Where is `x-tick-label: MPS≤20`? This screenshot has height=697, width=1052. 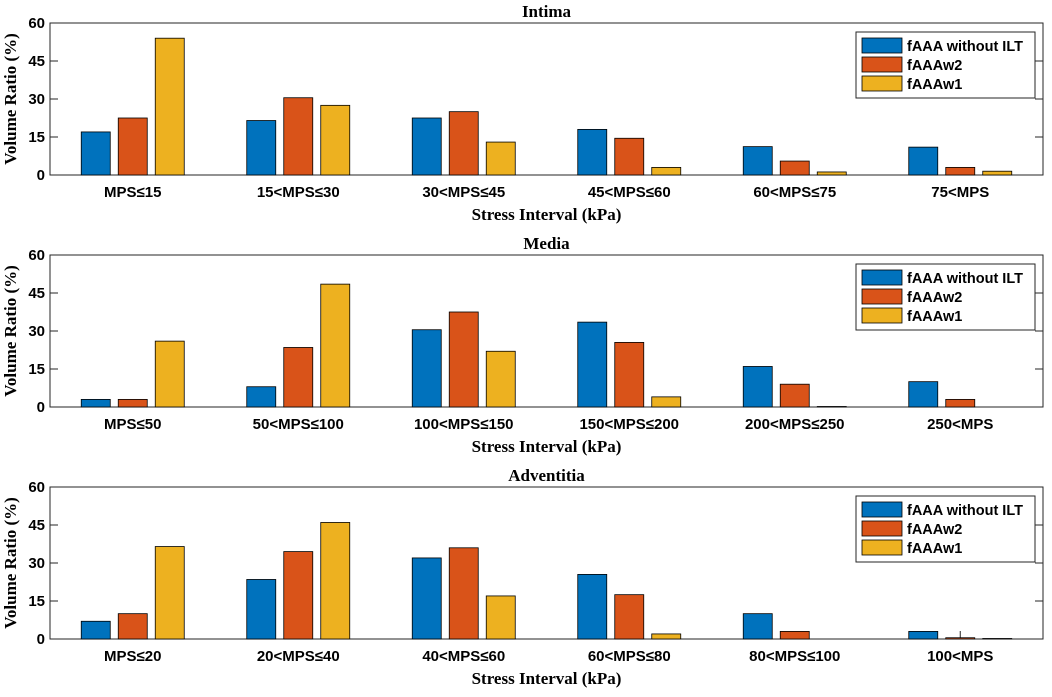
x-tick-label: MPS≤20 is located at coordinates (132, 656).